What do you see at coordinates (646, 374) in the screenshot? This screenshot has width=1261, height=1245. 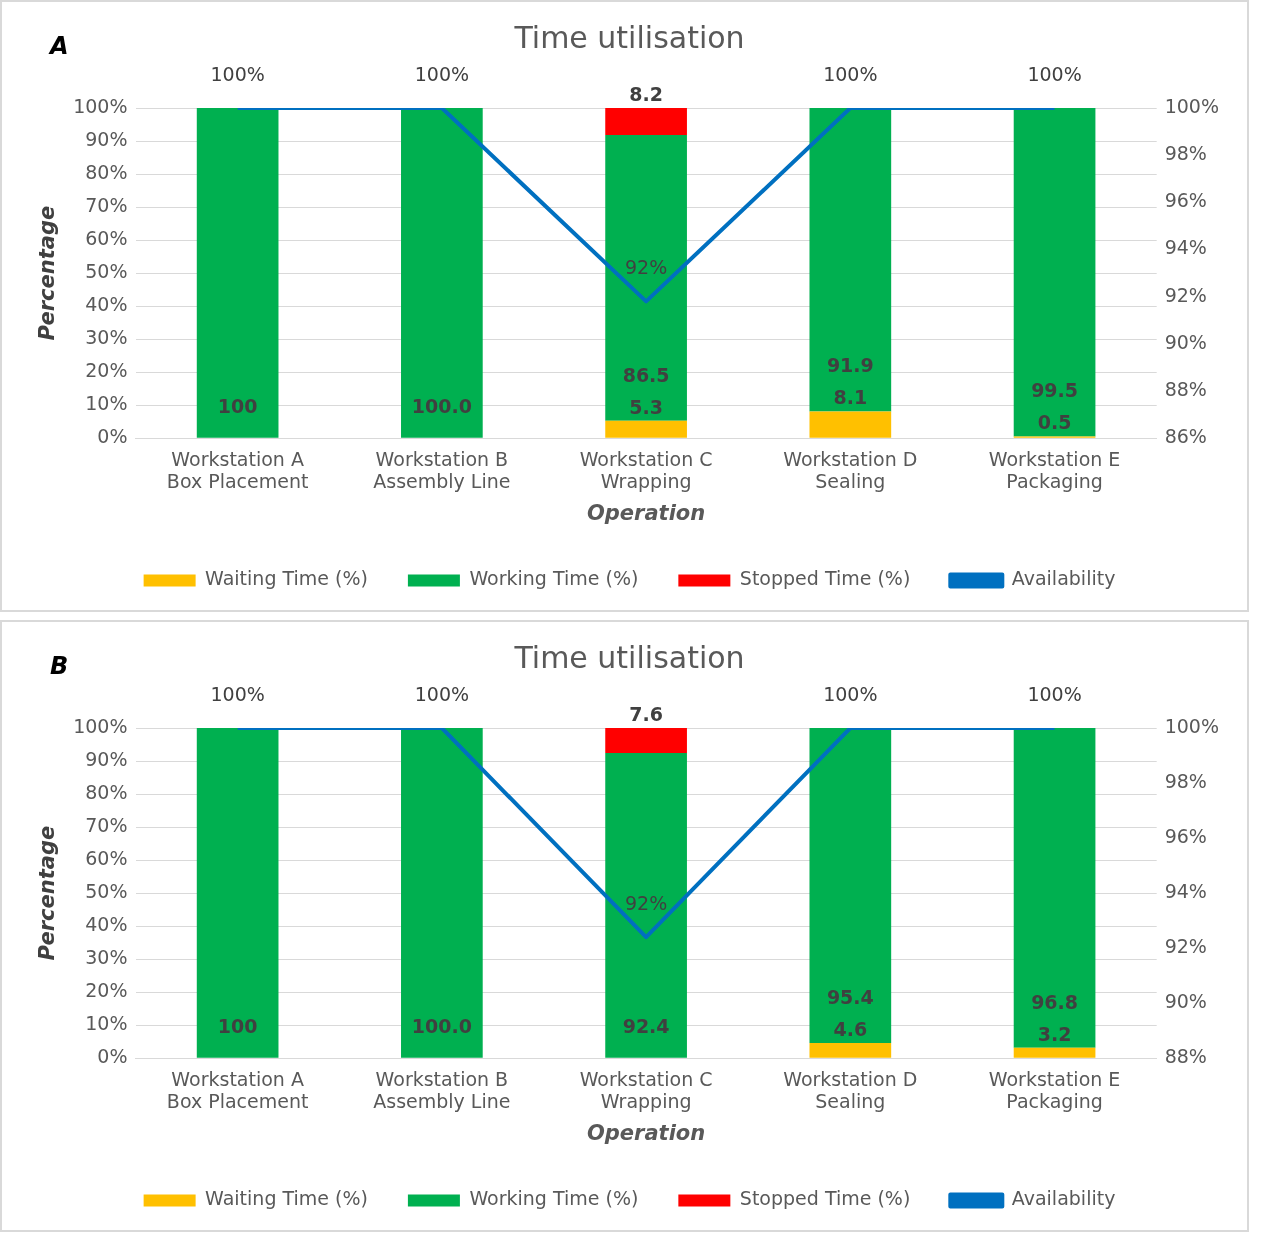 I see `data-label: 86.5` at bounding box center [646, 374].